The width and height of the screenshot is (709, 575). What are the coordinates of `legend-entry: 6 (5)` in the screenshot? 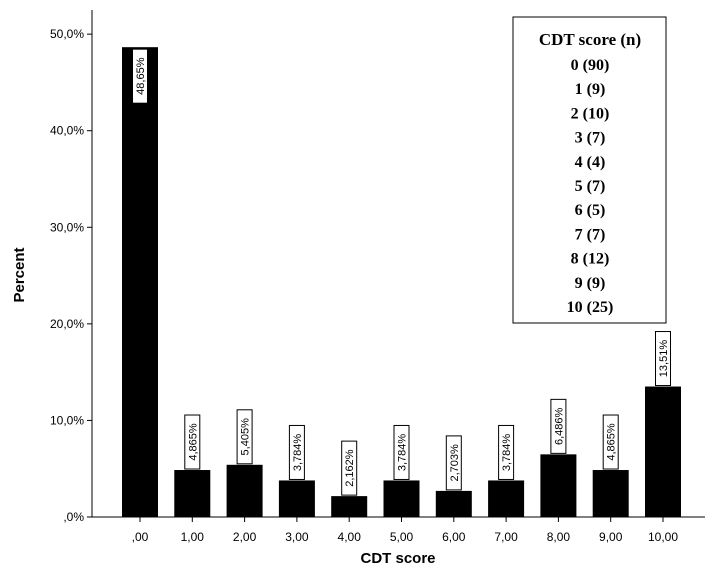 It's located at (590, 210).